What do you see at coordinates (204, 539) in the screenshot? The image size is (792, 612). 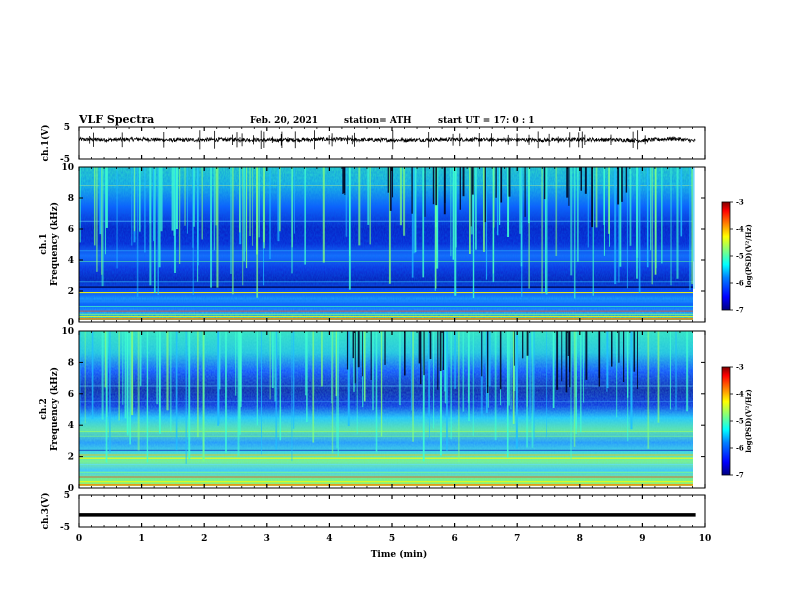 I see `x-tick-label: 2` at bounding box center [204, 539].